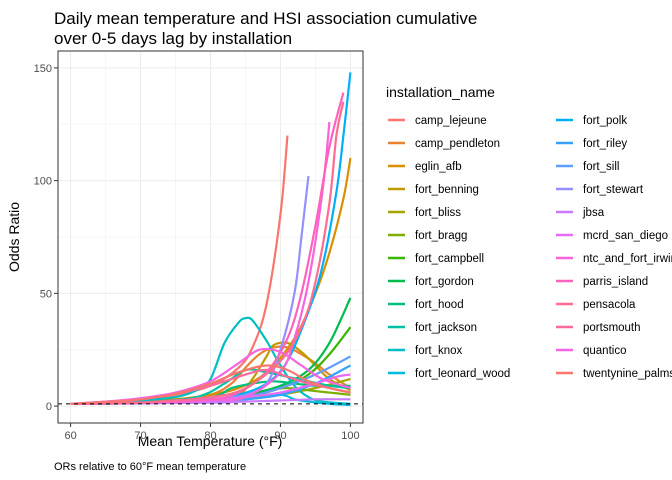 The width and height of the screenshot is (672, 480). Describe the element at coordinates (441, 236) in the screenshot. I see `legend-label-fort_bragg: fort_bragg` at that location.